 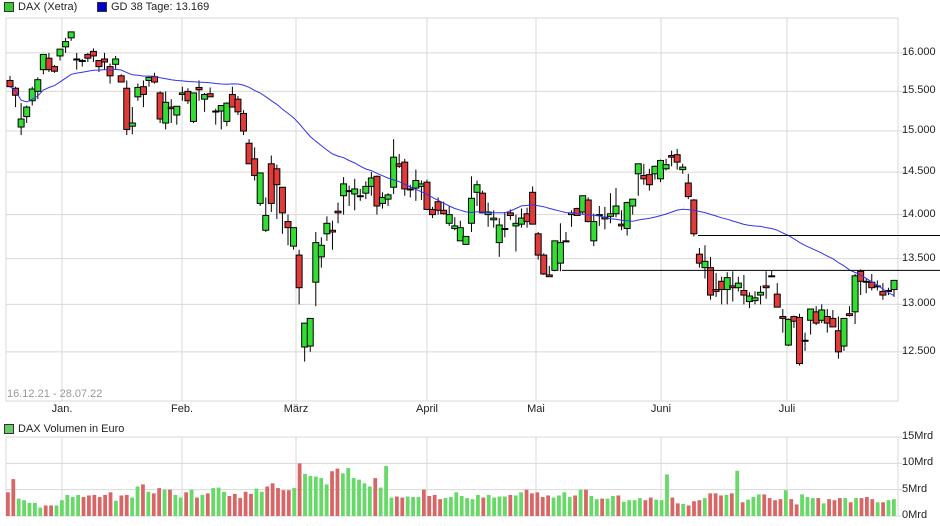 What do you see at coordinates (919, 171) in the screenshot?
I see `price-tick-label: 14.500` at bounding box center [919, 171].